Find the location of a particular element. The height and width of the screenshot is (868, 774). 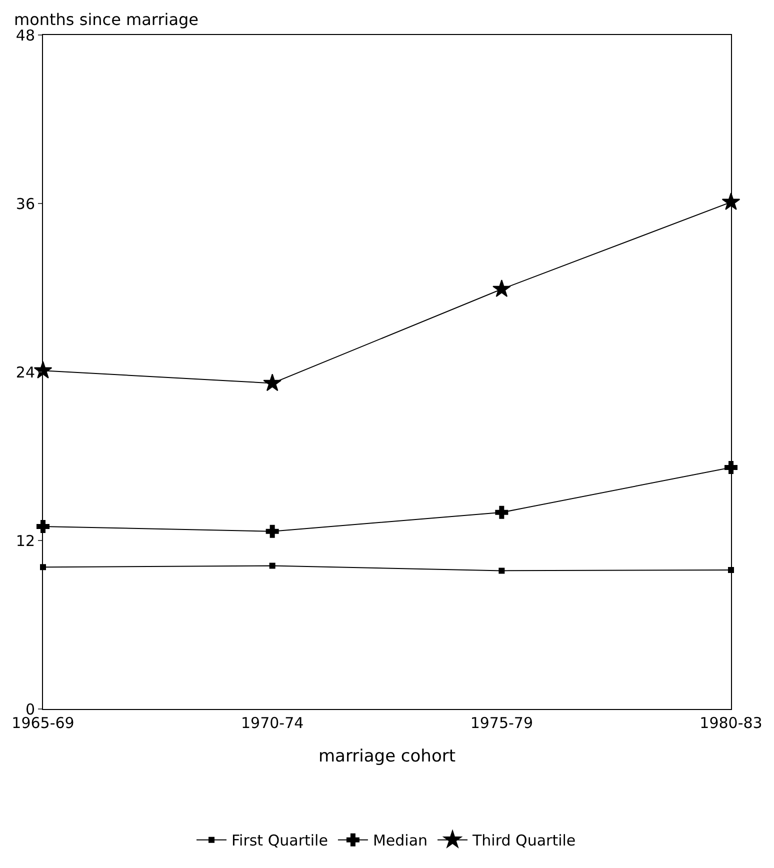

y-tick-label: 12 is located at coordinates (25, 541).